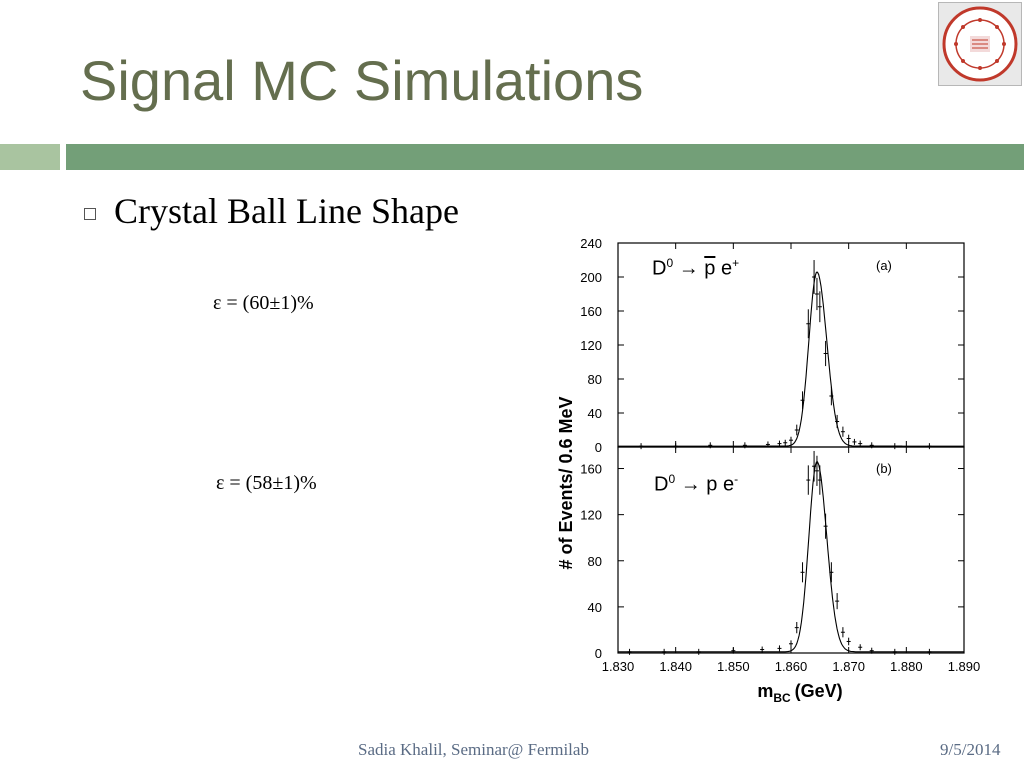 This screenshot has width=1024, height=768. I want to click on efficiency-a: ε = (60±1)%, so click(263, 303).